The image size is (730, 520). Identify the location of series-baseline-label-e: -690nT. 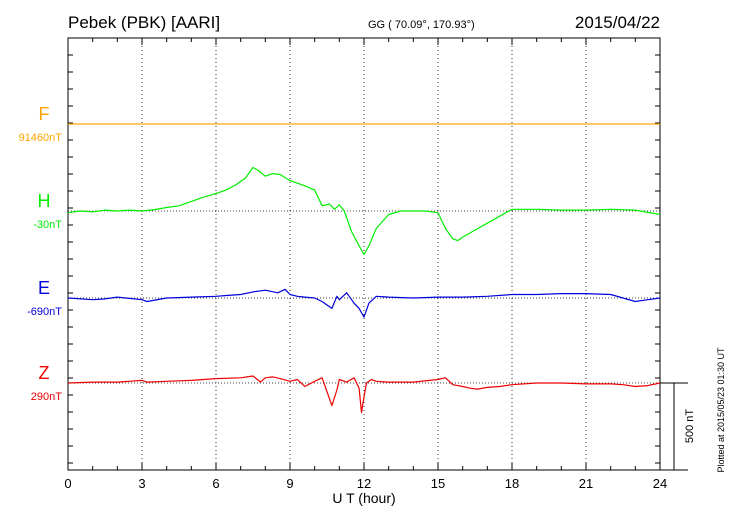
(44, 312).